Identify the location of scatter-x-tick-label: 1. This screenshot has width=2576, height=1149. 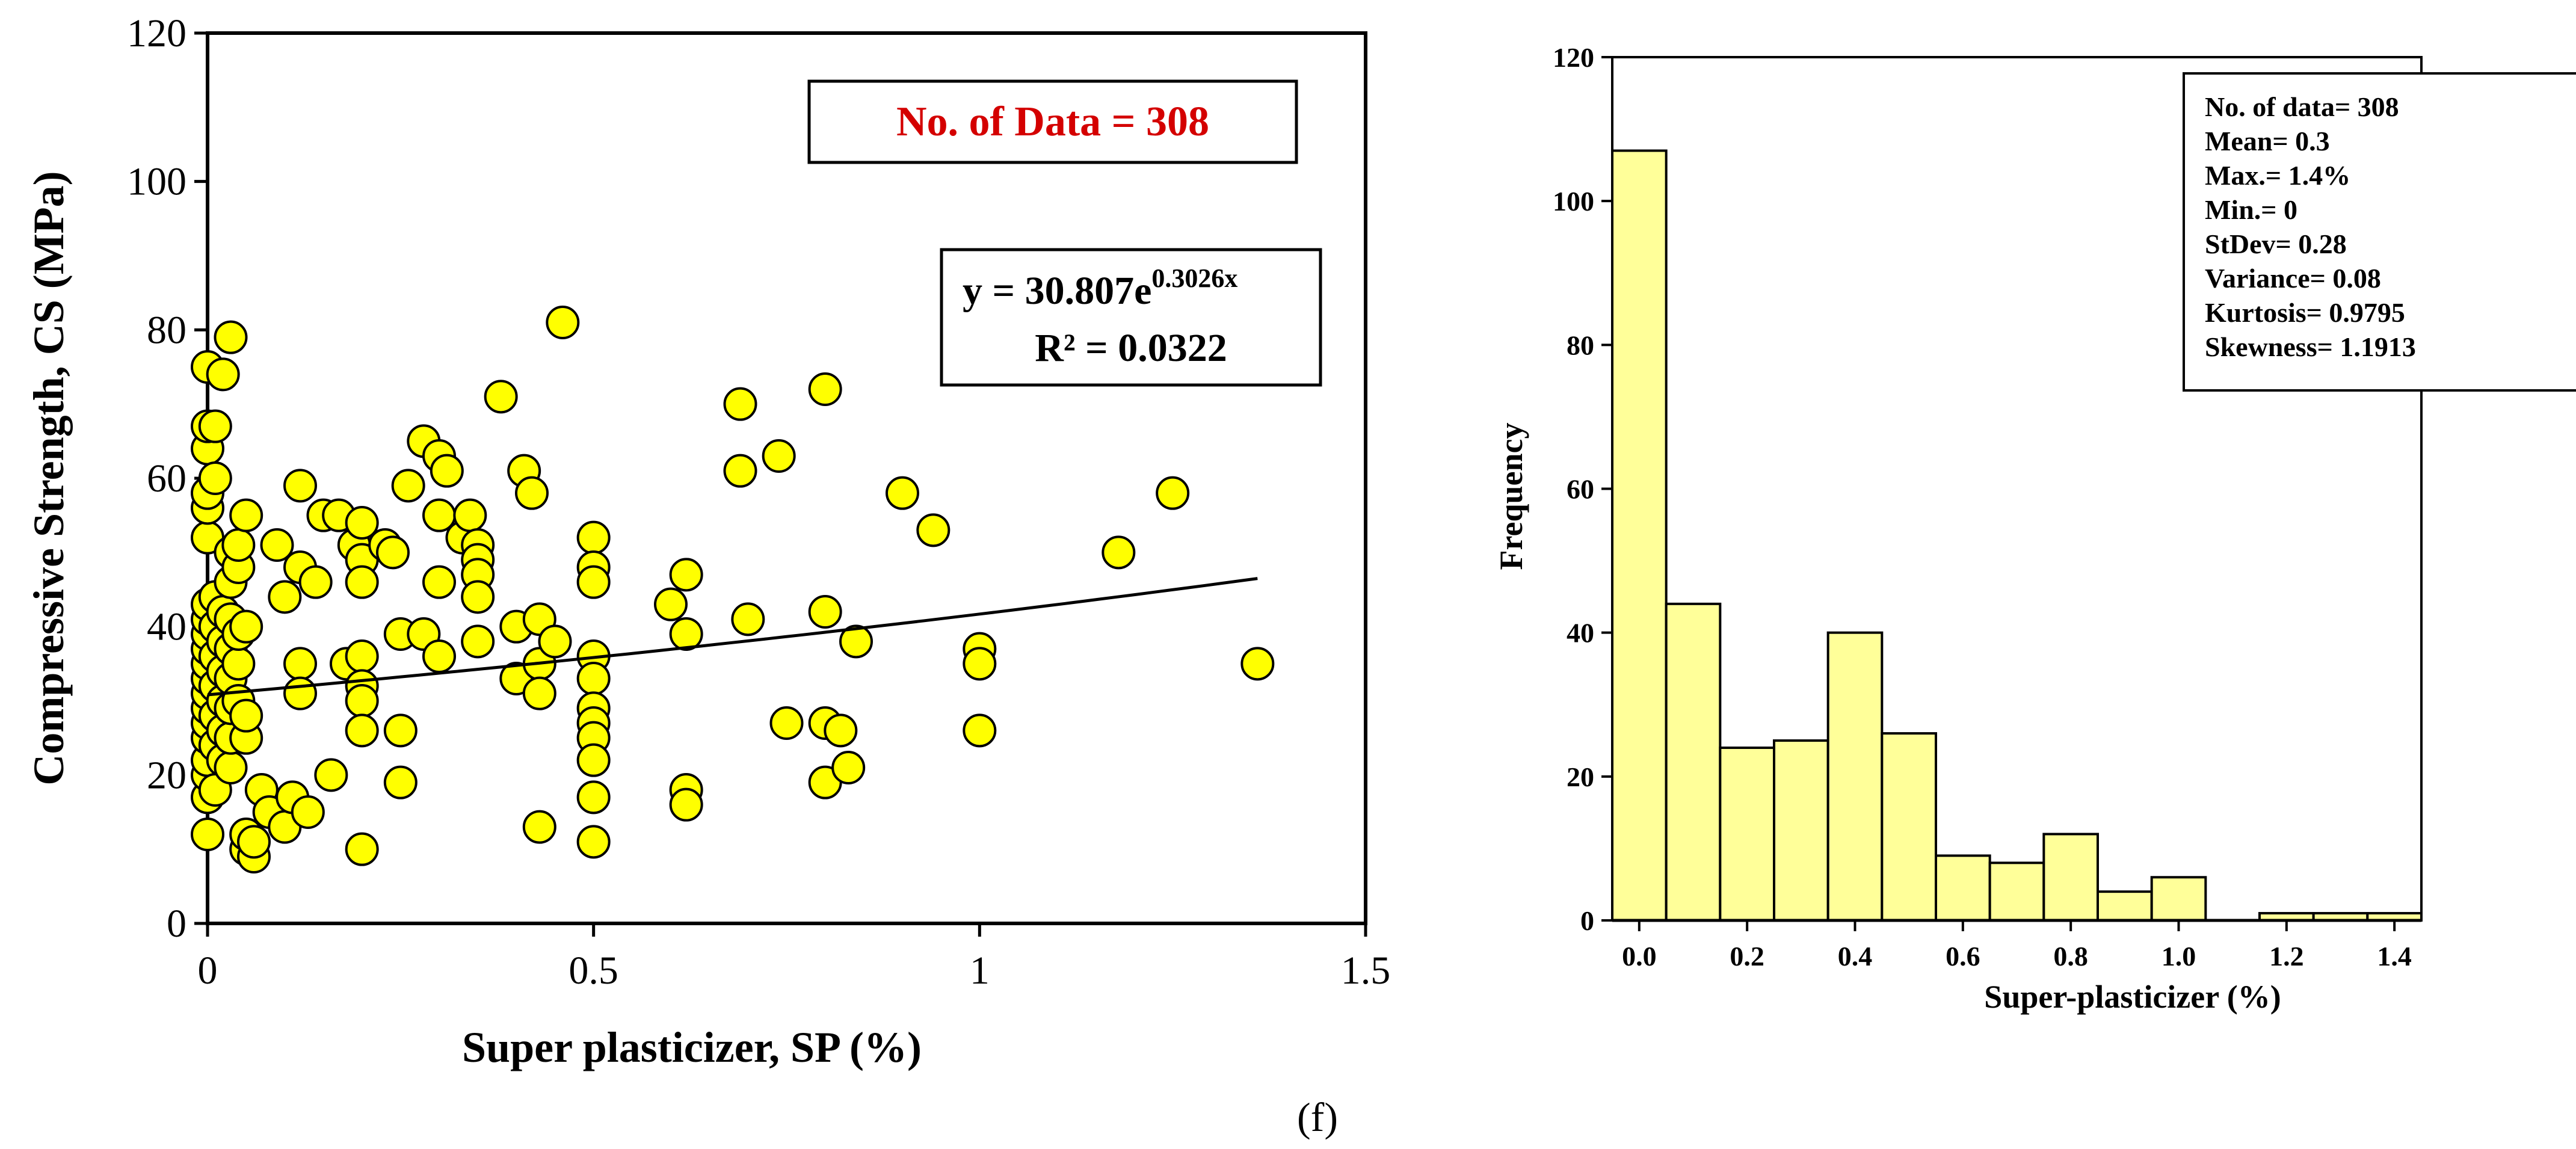
(980, 971).